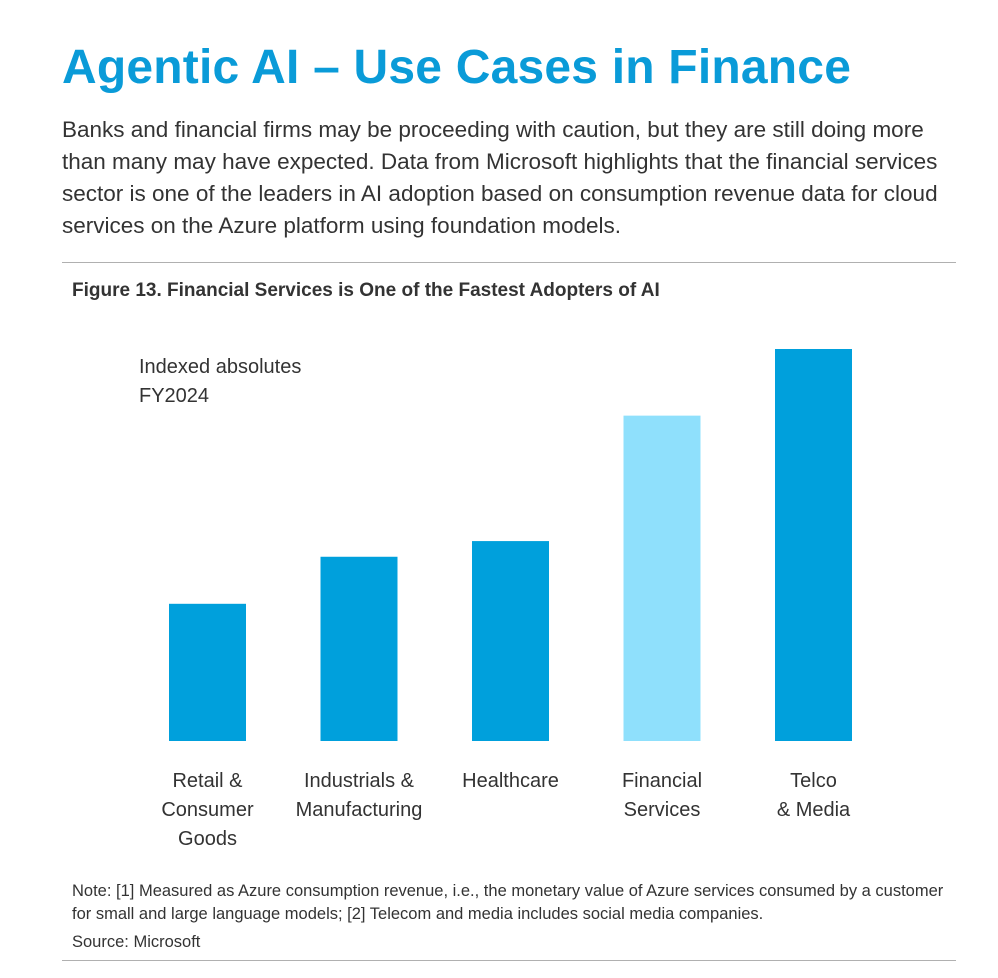  What do you see at coordinates (207, 781) in the screenshot?
I see `category-label: Retail &` at bounding box center [207, 781].